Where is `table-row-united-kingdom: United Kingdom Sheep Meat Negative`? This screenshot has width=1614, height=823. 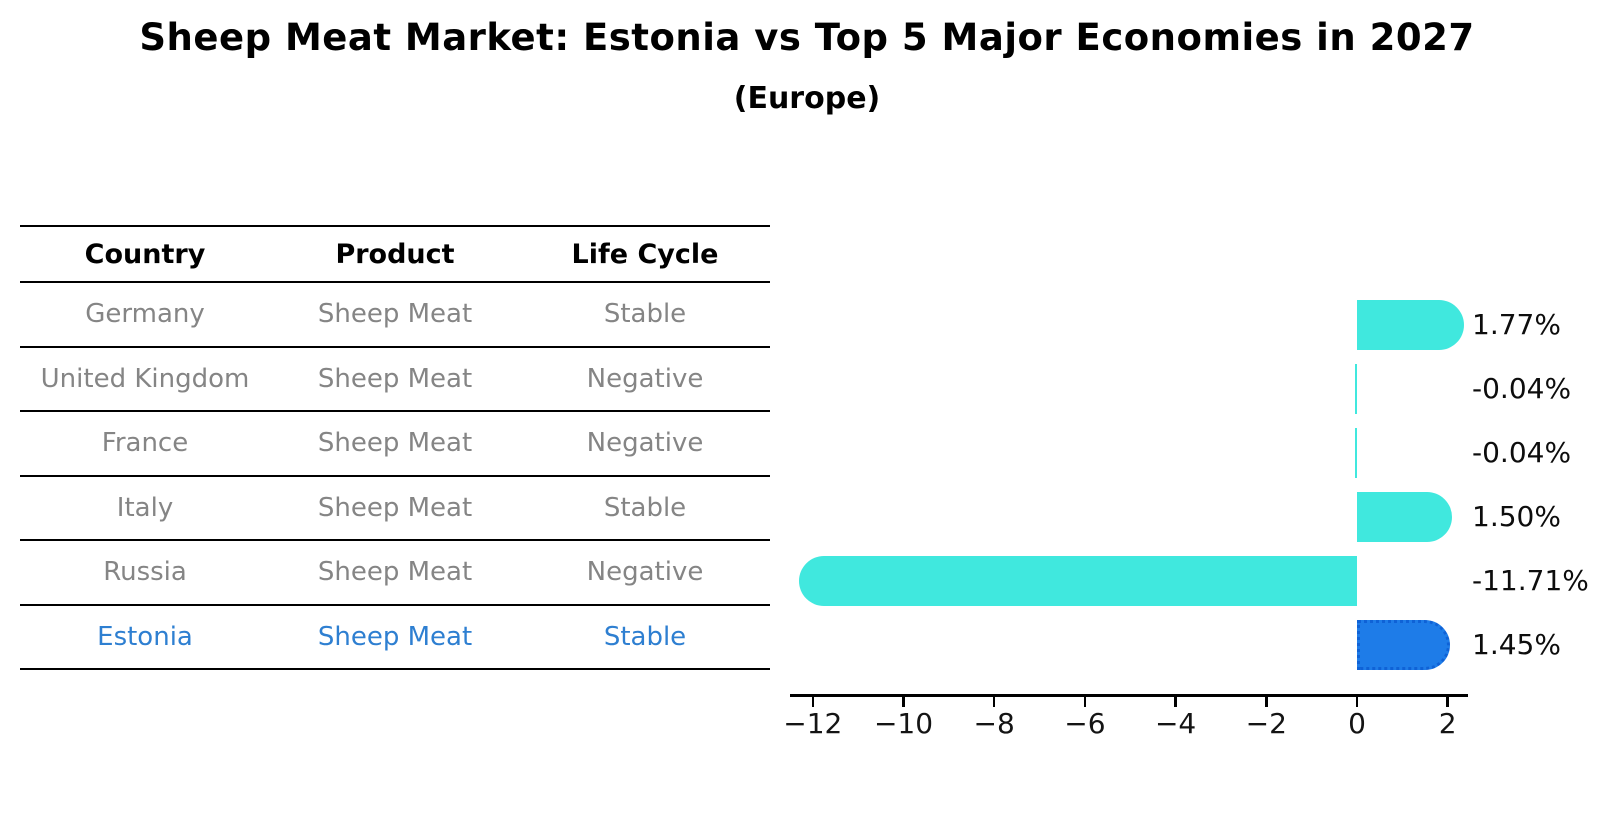
table-row-united-kingdom: United Kingdom Sheep Meat Negative is located at coordinates (395, 380).